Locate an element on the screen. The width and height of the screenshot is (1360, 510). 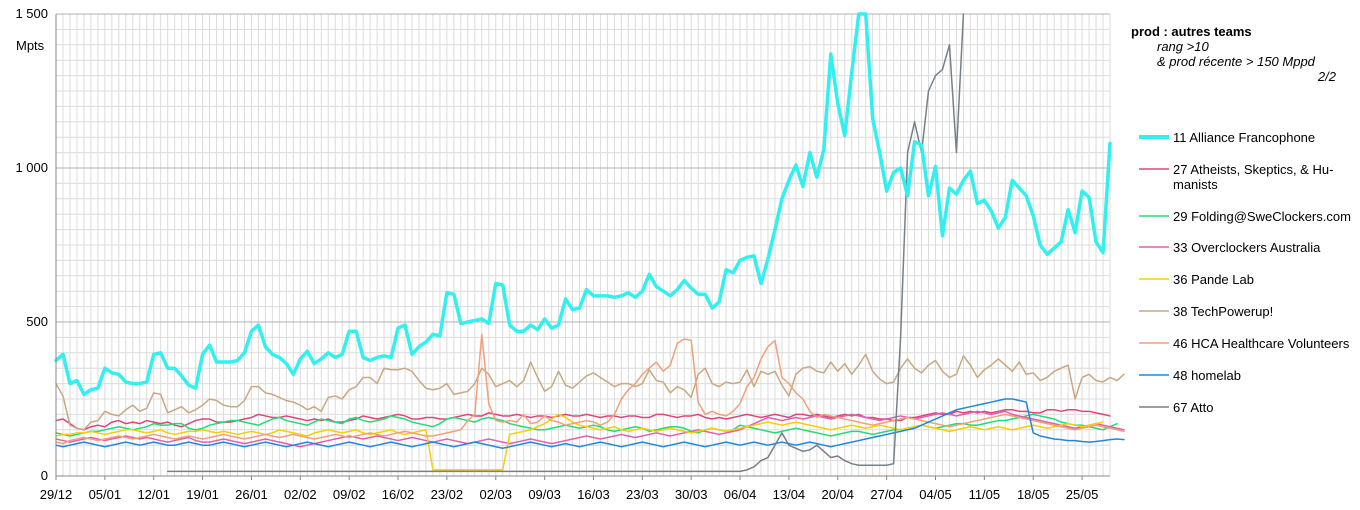
series-line-48-homelab is located at coordinates (590, 424).